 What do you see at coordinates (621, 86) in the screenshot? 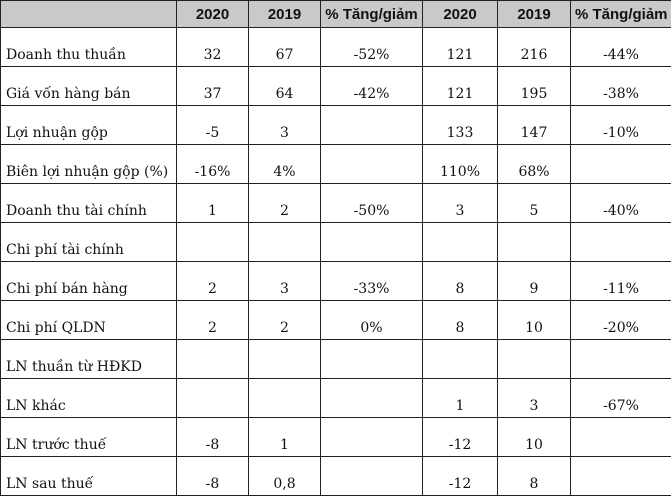
I see `change-b-cell: -38%` at bounding box center [621, 86].